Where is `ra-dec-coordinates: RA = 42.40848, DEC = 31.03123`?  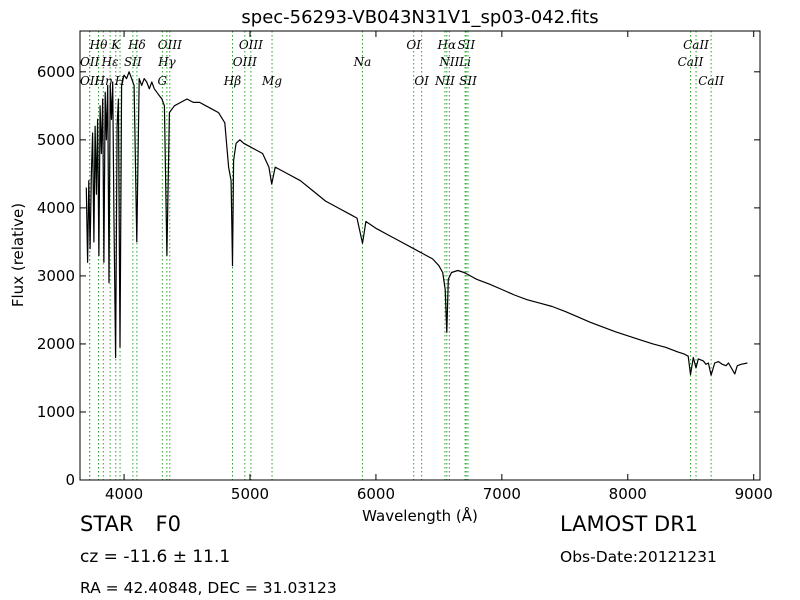 ra-dec-coordinates: RA = 42.40848, DEC = 31.03123 is located at coordinates (208, 588).